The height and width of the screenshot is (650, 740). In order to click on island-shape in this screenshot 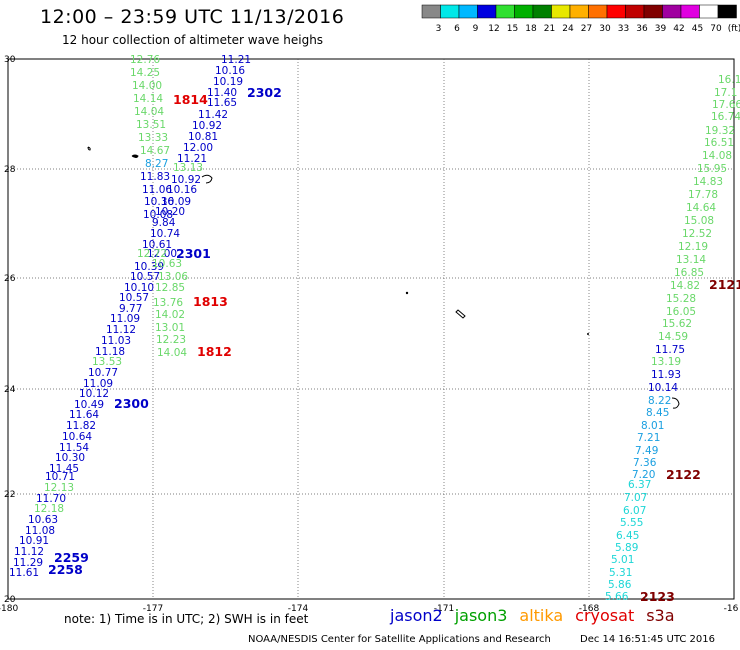, I will do `click(460, 314)`.